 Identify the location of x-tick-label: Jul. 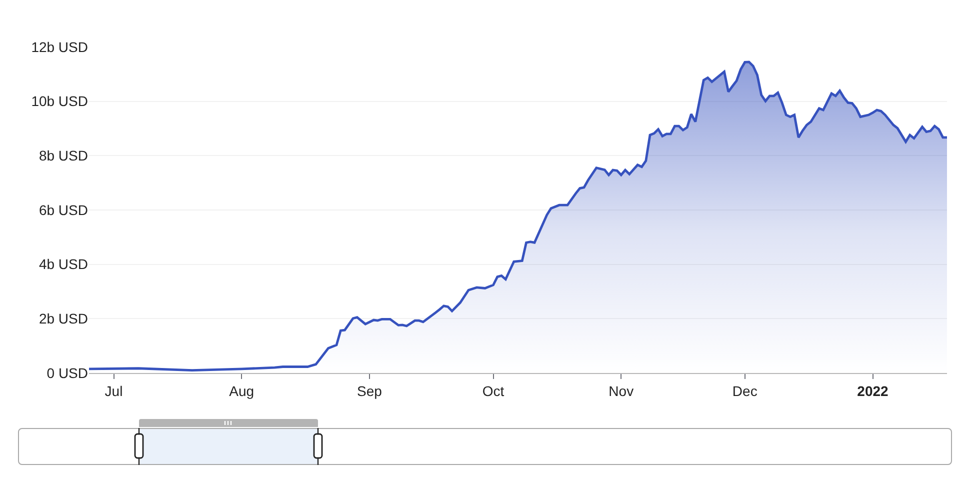
(113, 390).